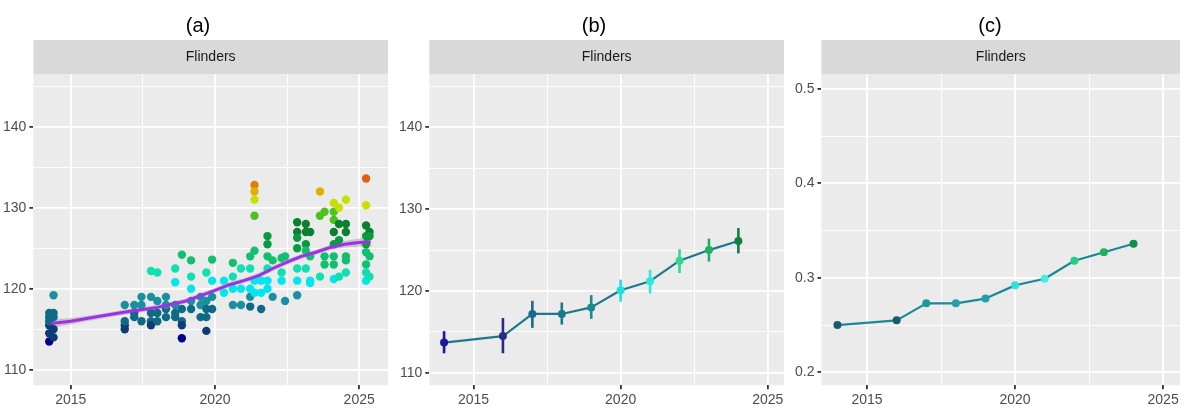 Image resolution: width=1188 pixels, height=412 pixels. I want to click on y-tick-label: 0.2, so click(804, 371).